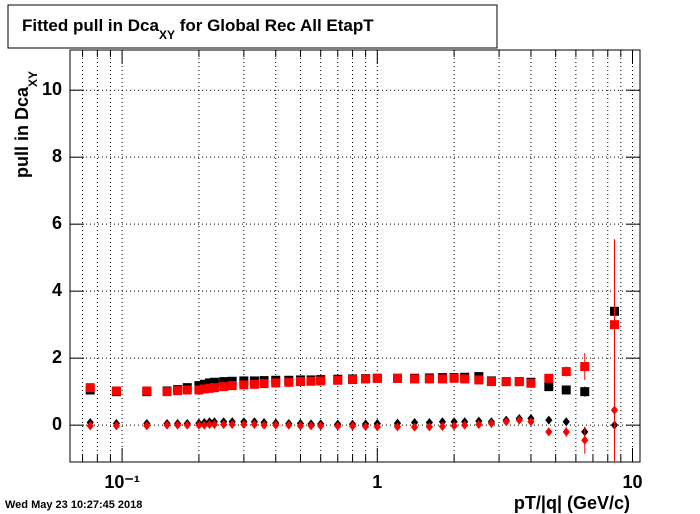 The image size is (700, 514). What do you see at coordinates (22, 132) in the screenshot?
I see `y-label-text: pull in Dca` at bounding box center [22, 132].